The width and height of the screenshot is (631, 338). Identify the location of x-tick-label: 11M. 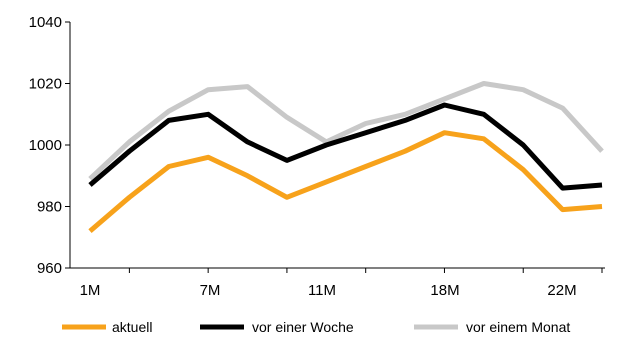
(322, 290).